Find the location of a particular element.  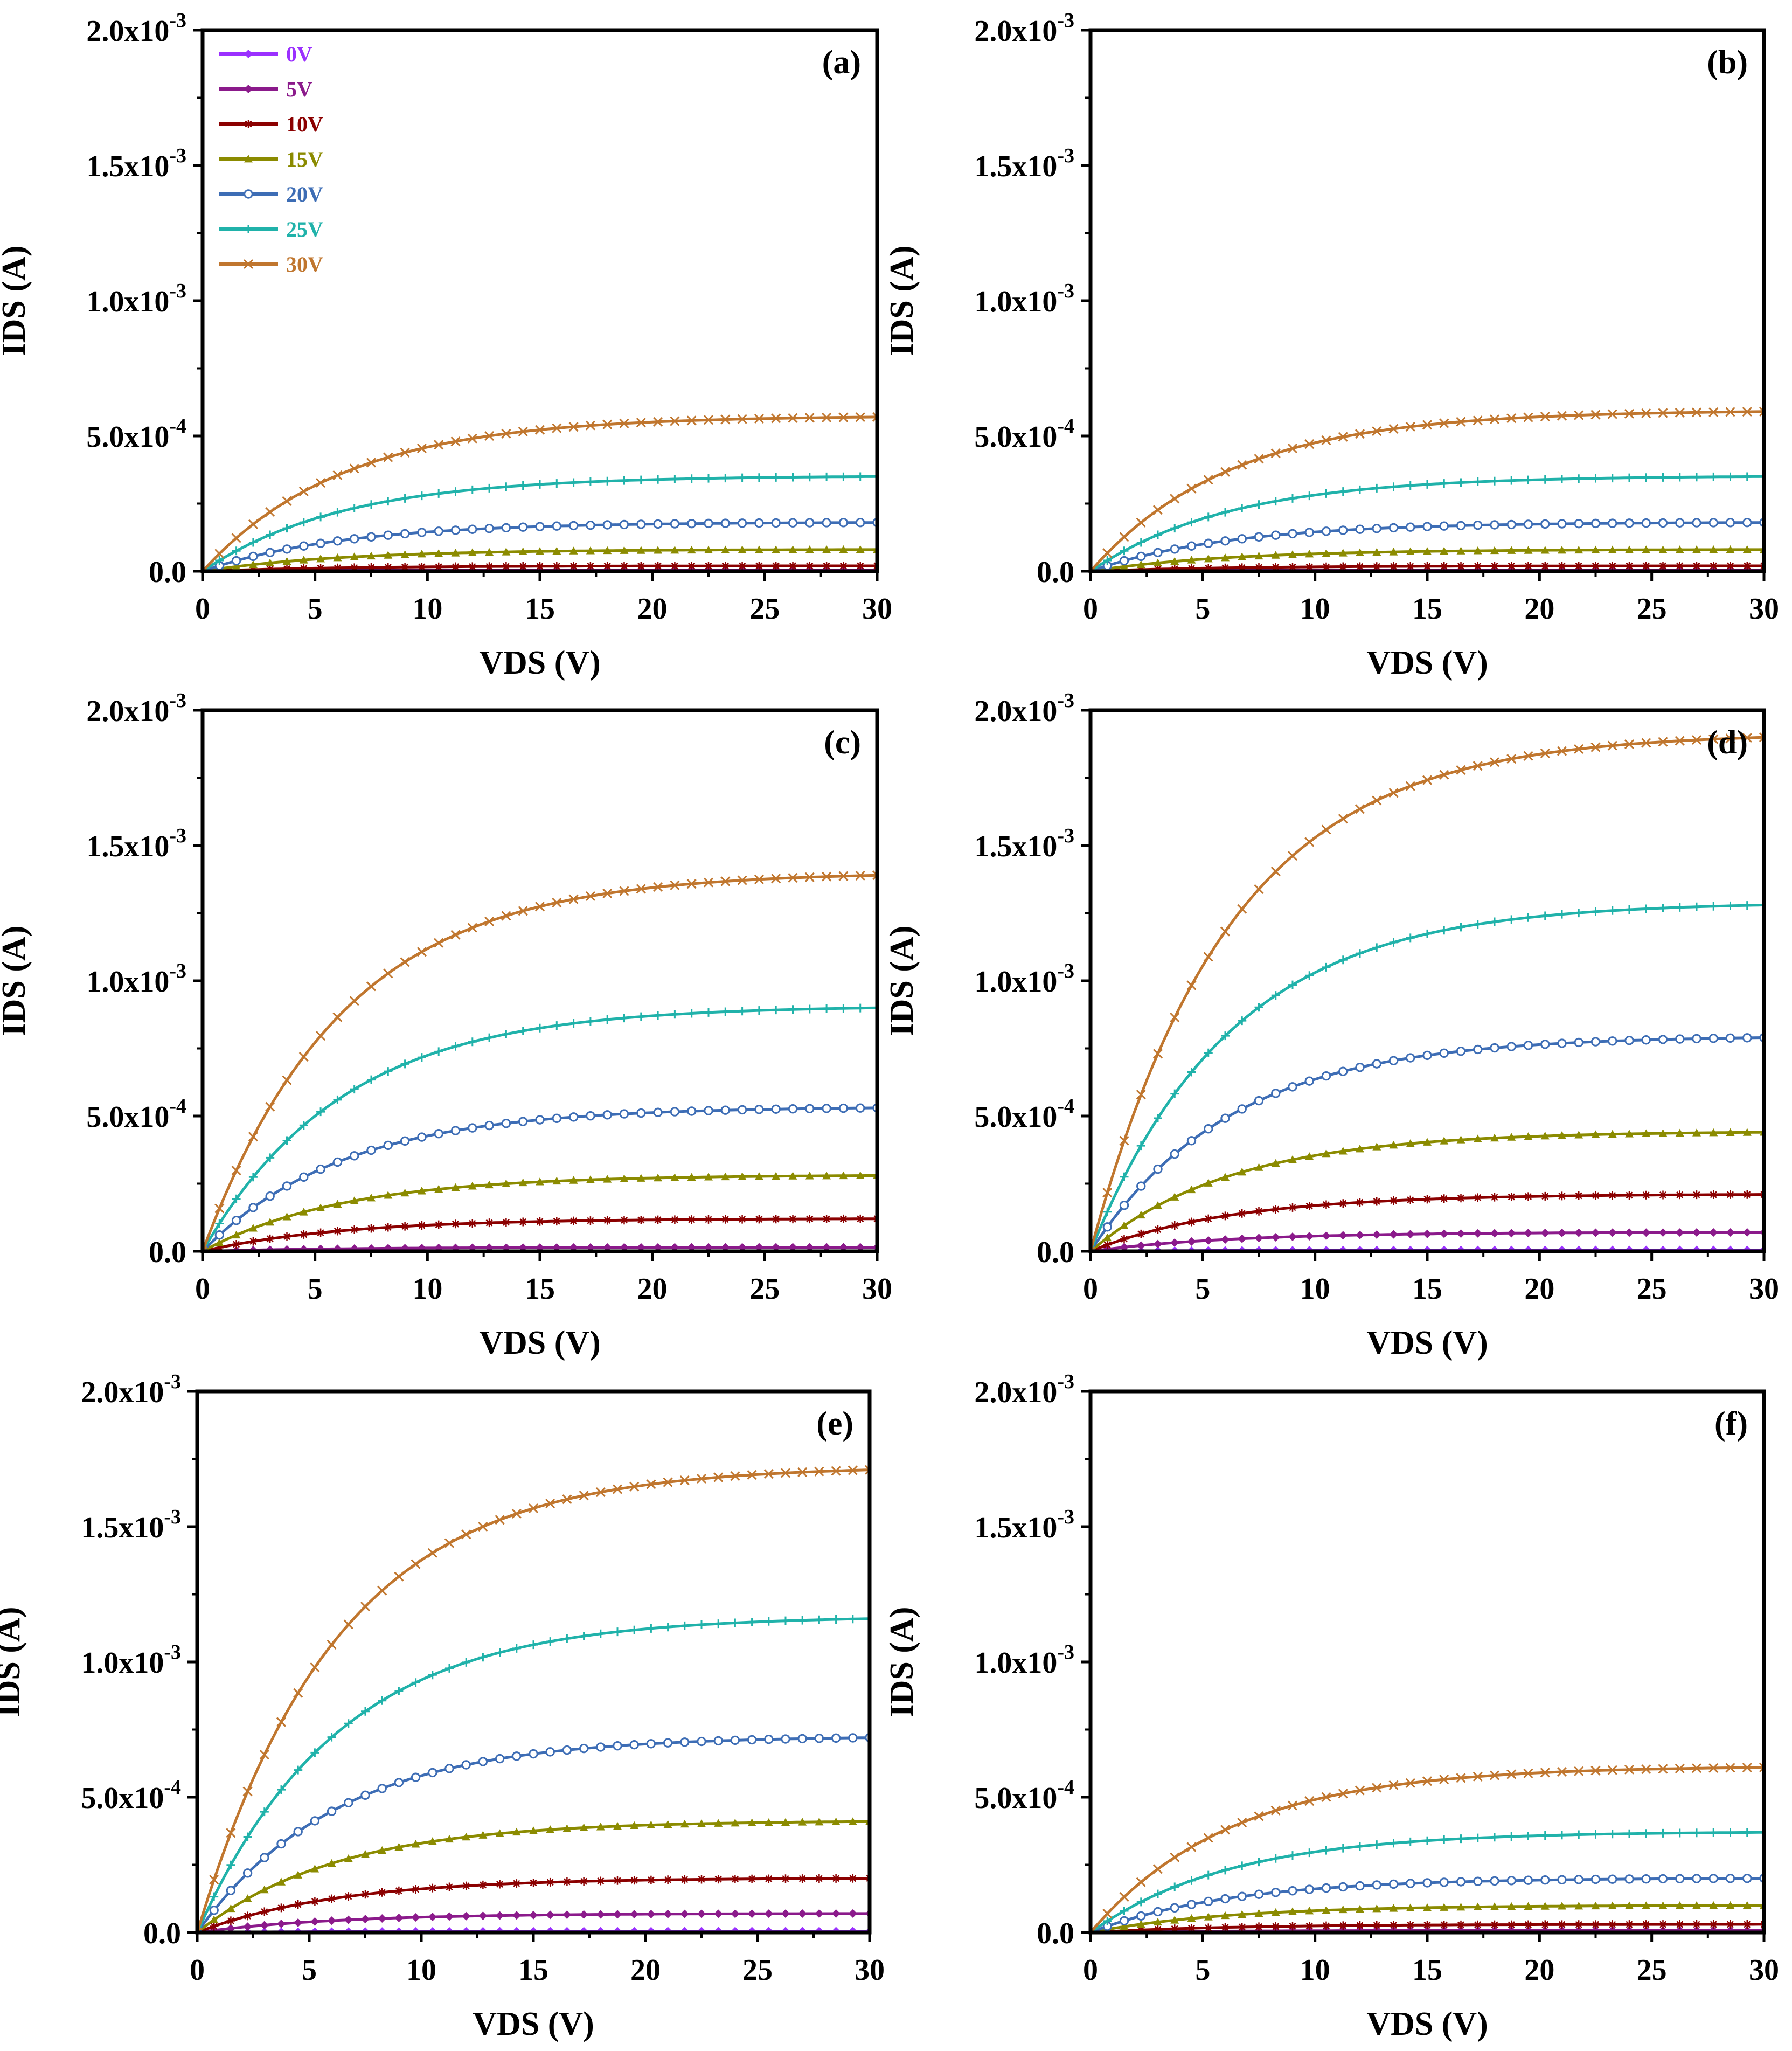

series-group is located at coordinates (540, 1060).